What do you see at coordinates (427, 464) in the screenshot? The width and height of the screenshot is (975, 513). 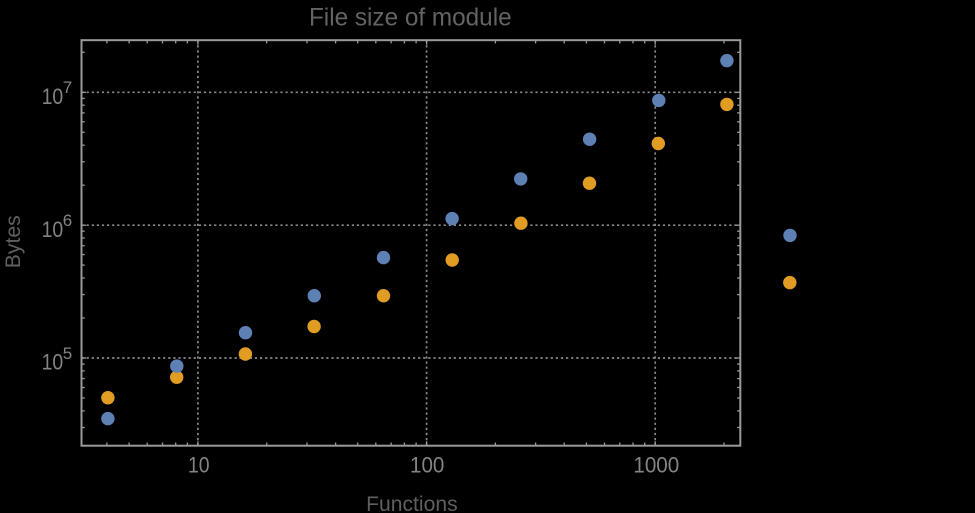 I see `svg-text: 100` at bounding box center [427, 464].